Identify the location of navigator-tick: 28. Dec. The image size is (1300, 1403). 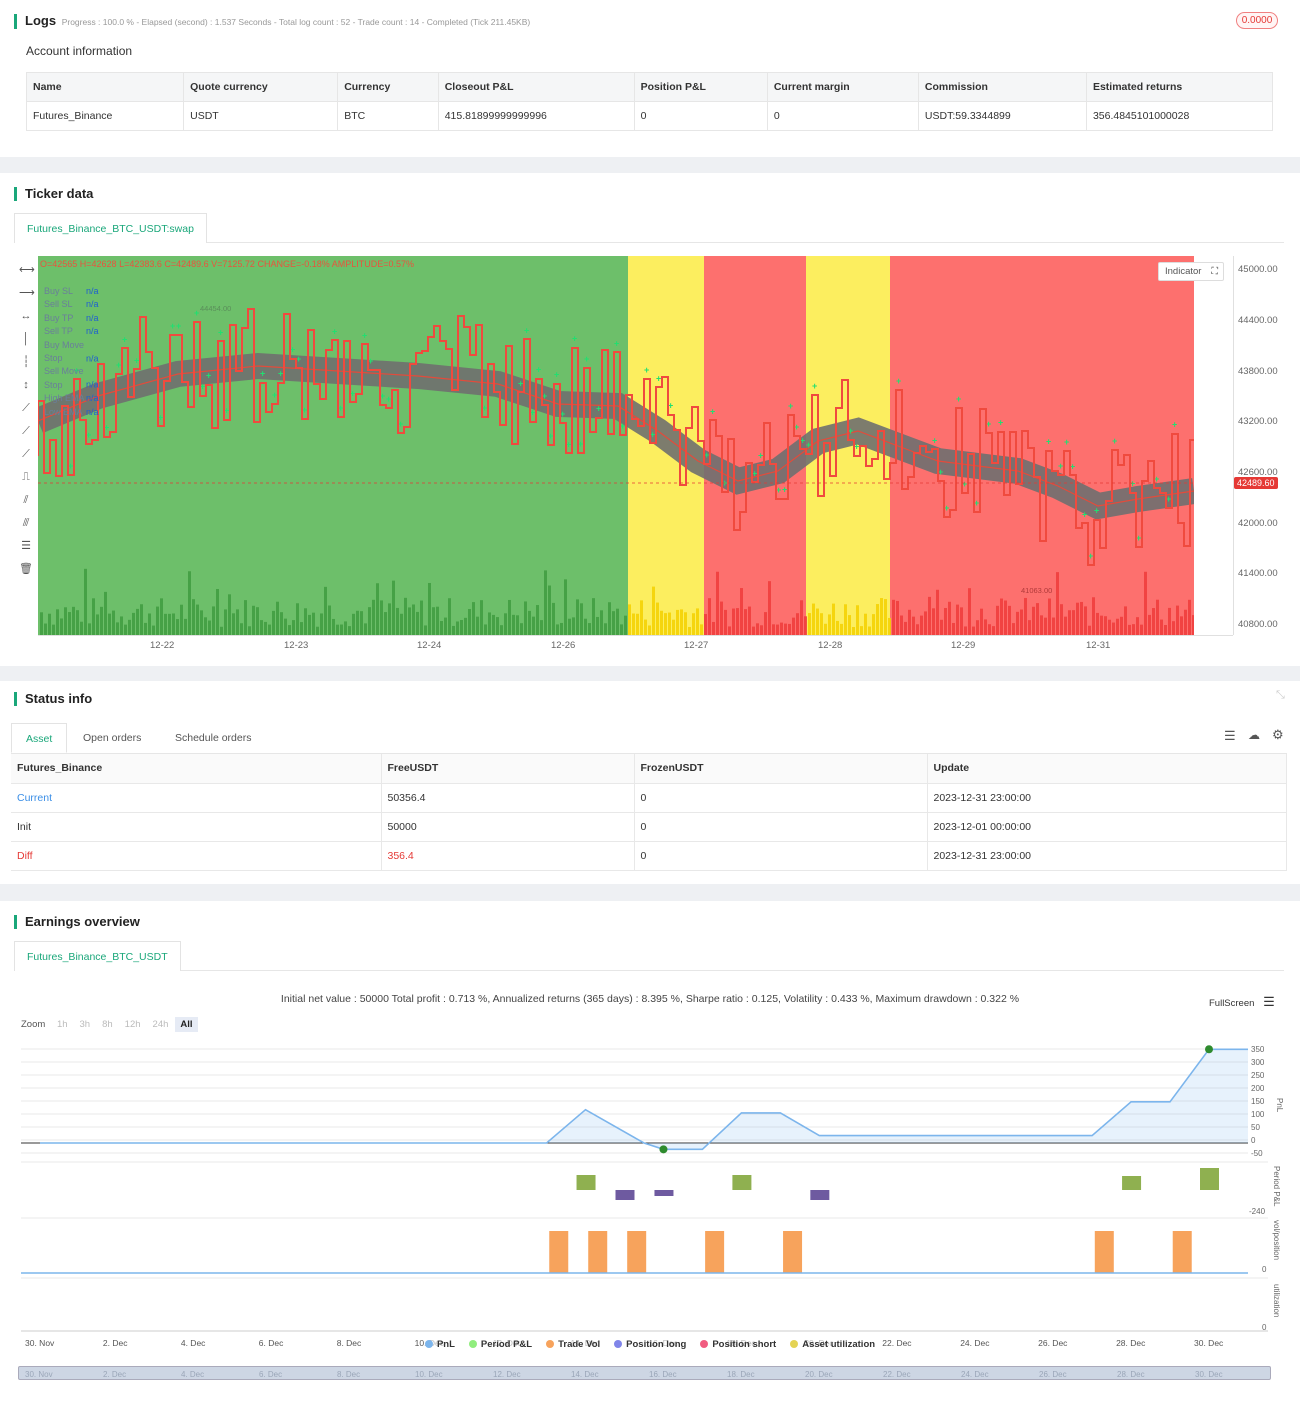
(1131, 1374).